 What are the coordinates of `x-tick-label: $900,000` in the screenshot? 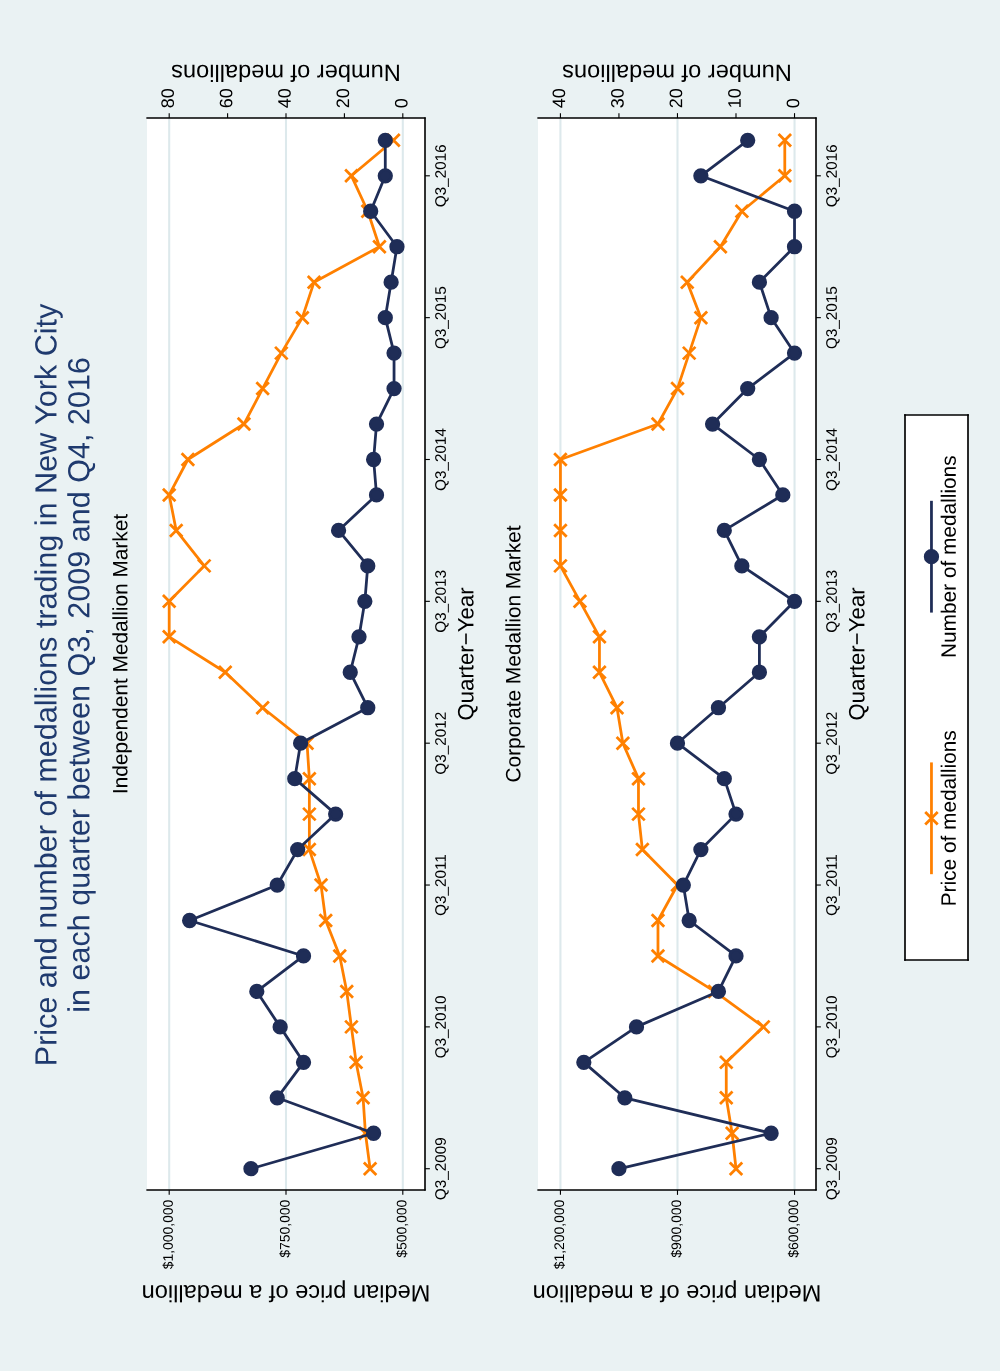 It's located at (676, 1229).